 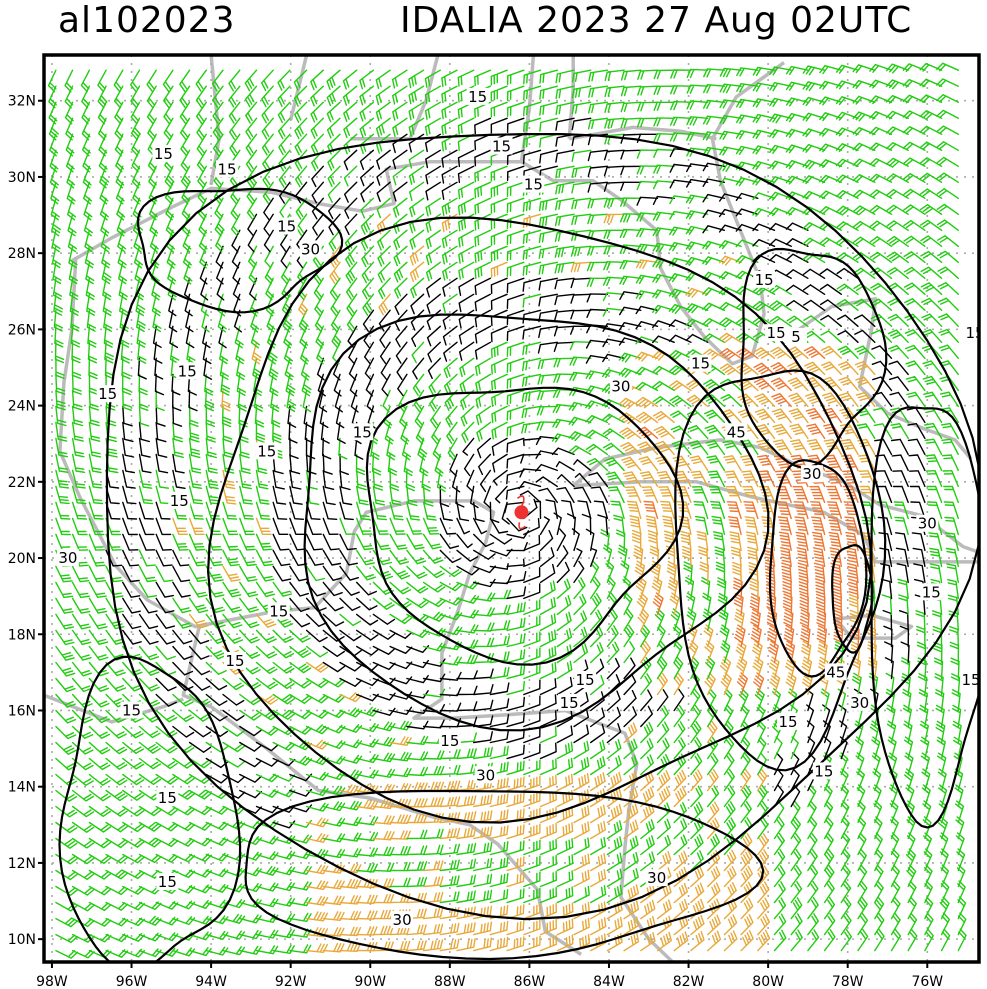 I want to click on lat-tick-label: 30N, so click(x=22, y=178).